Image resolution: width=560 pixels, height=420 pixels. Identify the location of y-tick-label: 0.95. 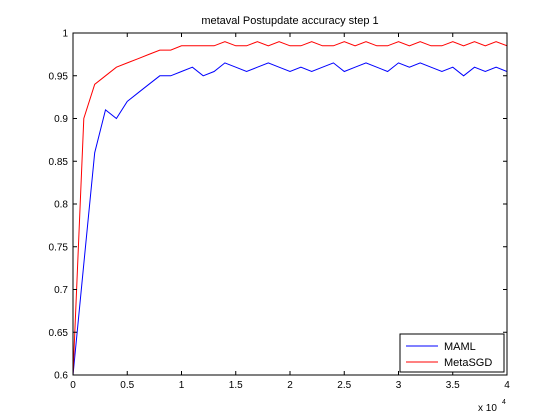
(59, 76).